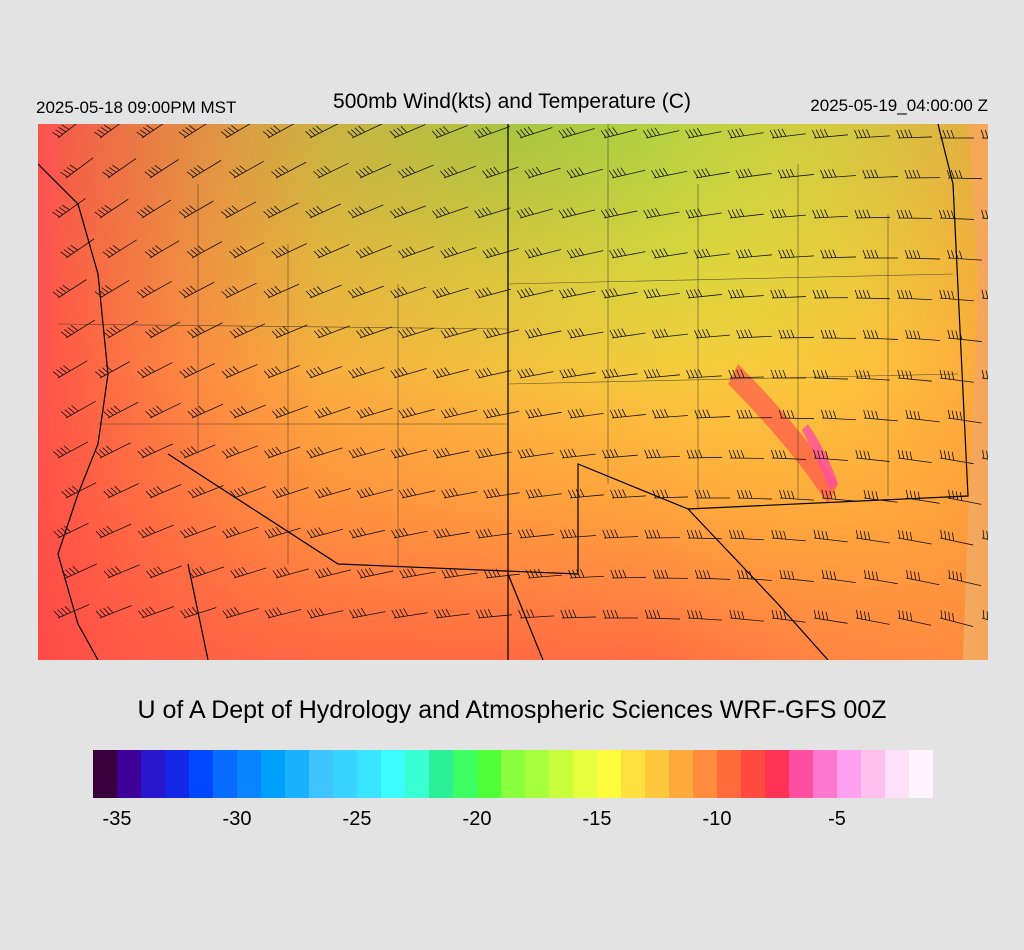 The width and height of the screenshot is (1024, 950). Describe the element at coordinates (117, 819) in the screenshot. I see `colorbar-tick-label: -35` at that location.